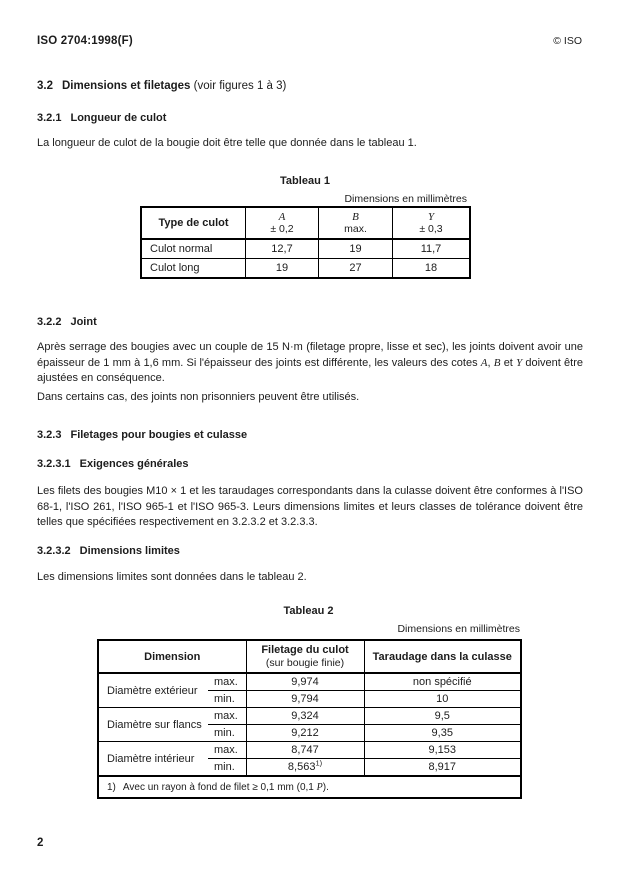 This screenshot has height=877, width=619. Describe the element at coordinates (172, 657) in the screenshot. I see `table2-header-dimension: Dimension` at that location.